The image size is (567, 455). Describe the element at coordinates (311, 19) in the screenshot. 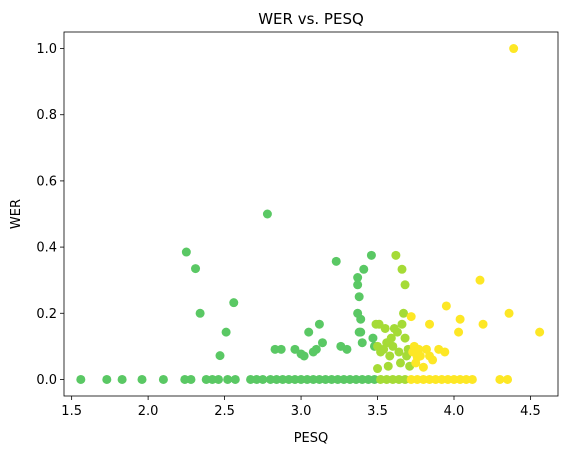

I see `chart-title: WER vs. PESQ` at that location.